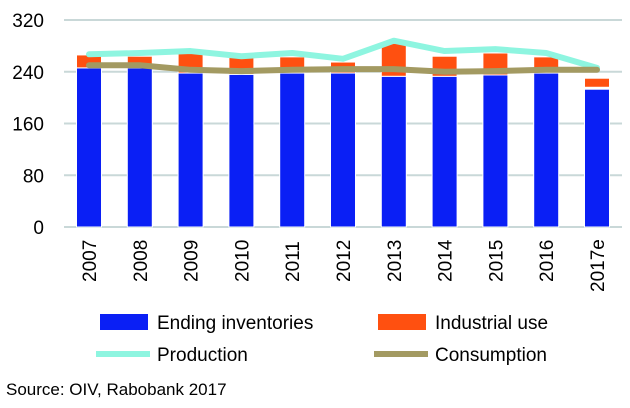 The width and height of the screenshot is (630, 408). I want to click on x-tick-label: 2009, so click(192, 261).